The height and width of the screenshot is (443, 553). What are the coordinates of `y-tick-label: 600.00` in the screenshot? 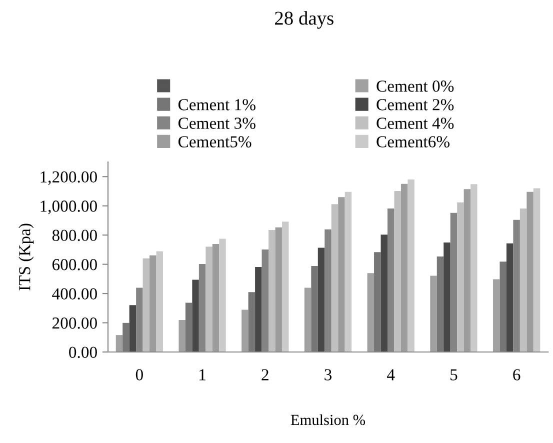 It's located at (74, 264).